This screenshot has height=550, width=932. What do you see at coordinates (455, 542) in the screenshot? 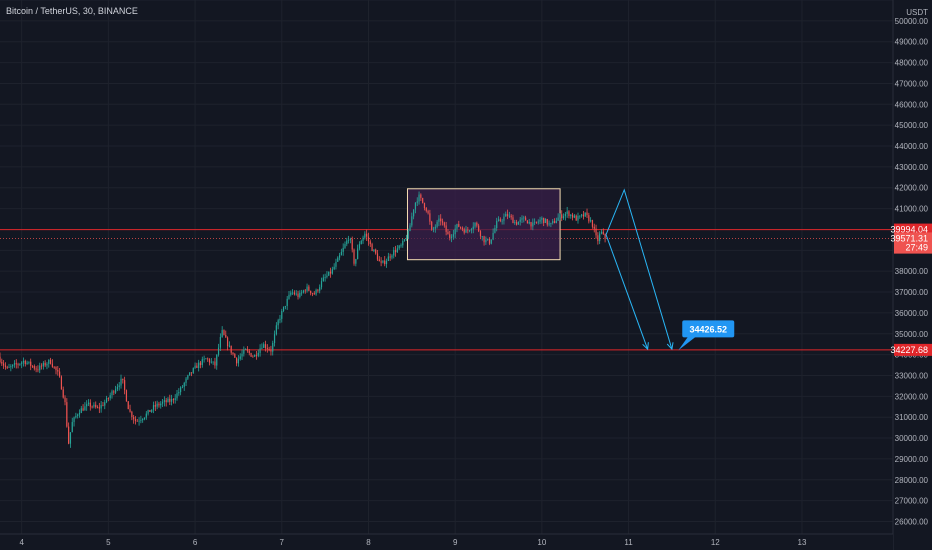
I see `x-tick-label: 9` at bounding box center [455, 542].